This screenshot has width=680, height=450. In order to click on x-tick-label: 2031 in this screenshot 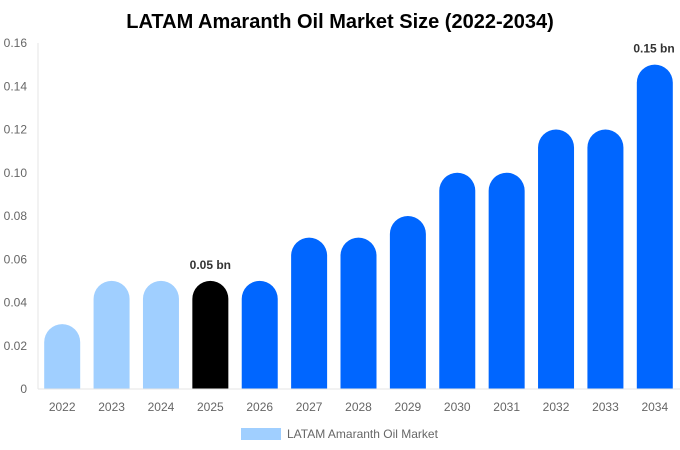, I will do `click(506, 407)`.